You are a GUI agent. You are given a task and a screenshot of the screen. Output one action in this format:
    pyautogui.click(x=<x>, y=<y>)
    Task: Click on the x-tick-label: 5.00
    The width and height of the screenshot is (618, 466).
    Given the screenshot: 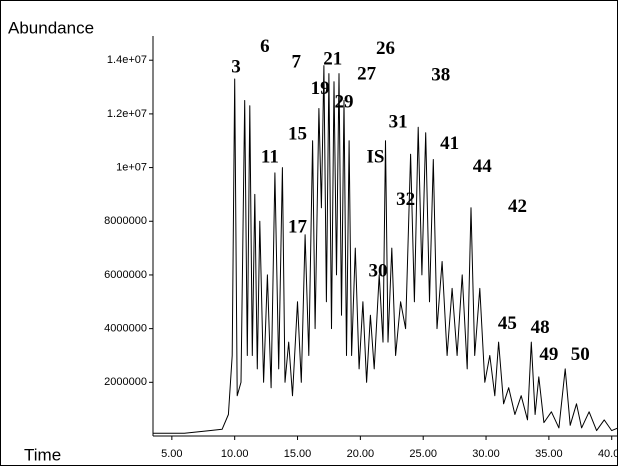 What is the action you would take?
    pyautogui.click(x=171, y=454)
    